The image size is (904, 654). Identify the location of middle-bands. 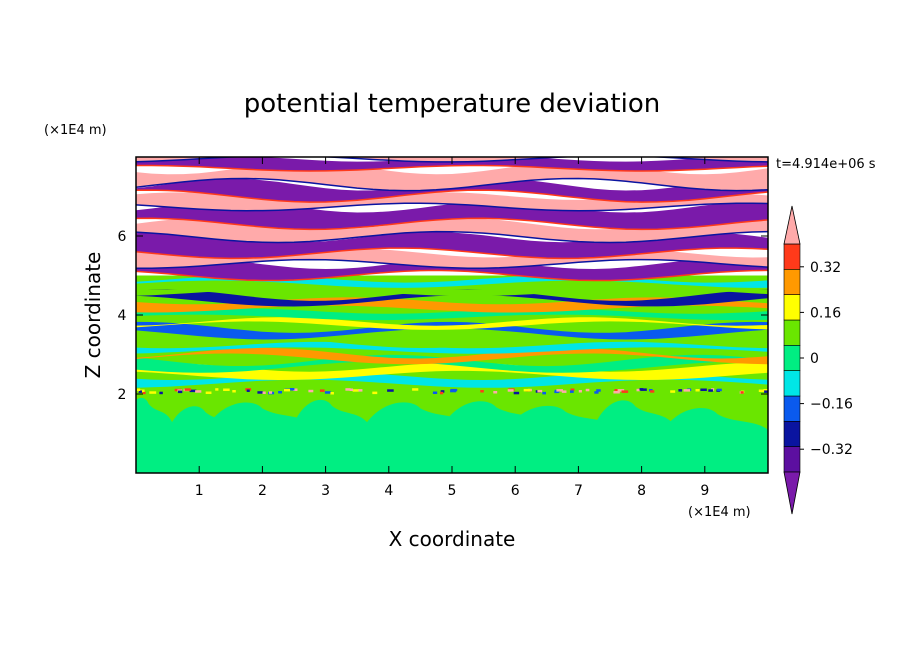
(452, 336).